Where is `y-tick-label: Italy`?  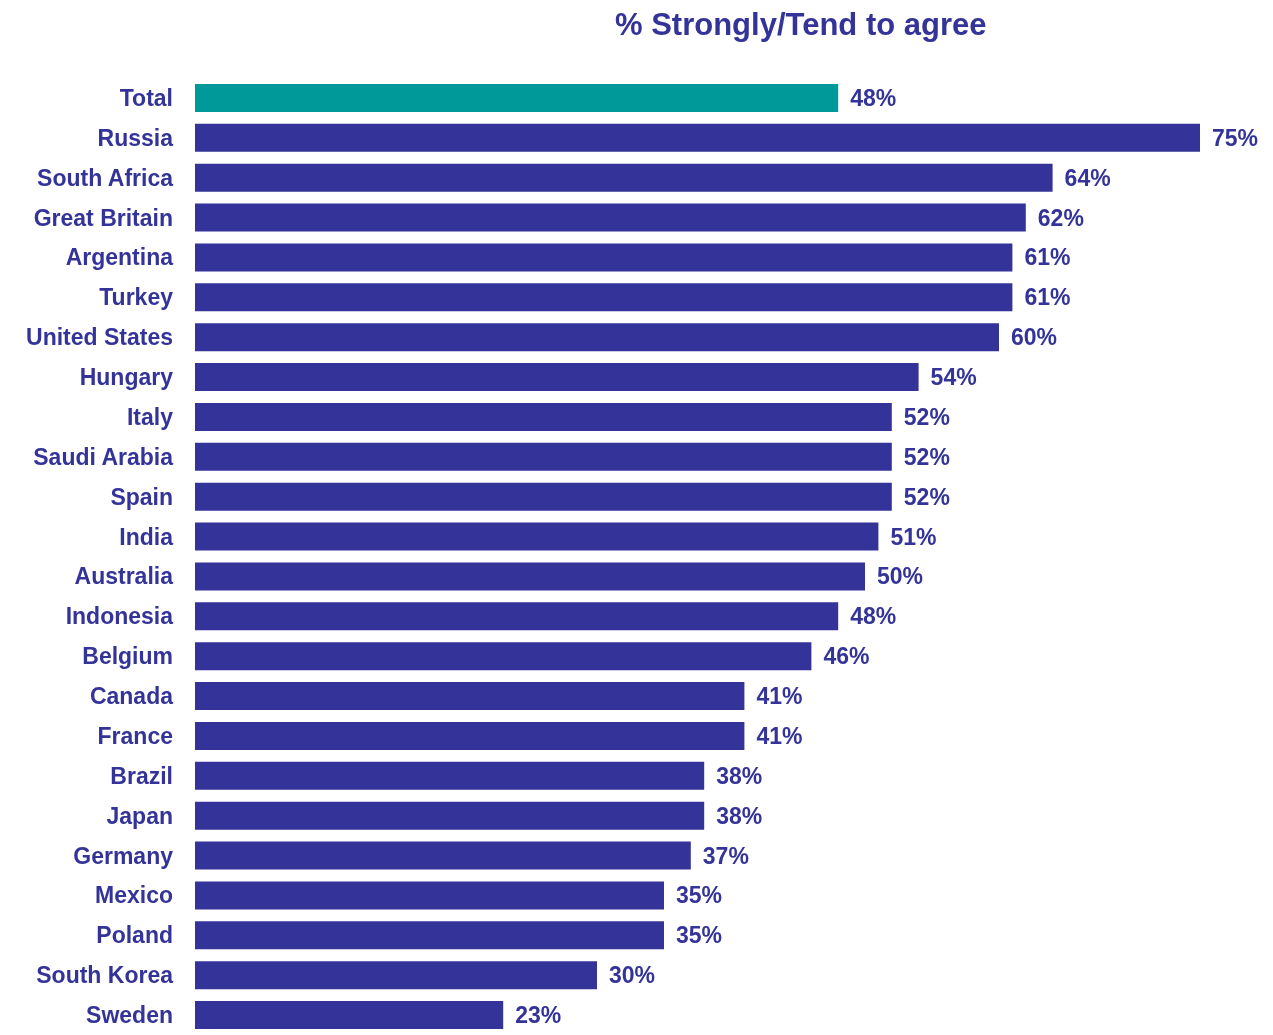 y-tick-label: Italy is located at coordinates (150, 416).